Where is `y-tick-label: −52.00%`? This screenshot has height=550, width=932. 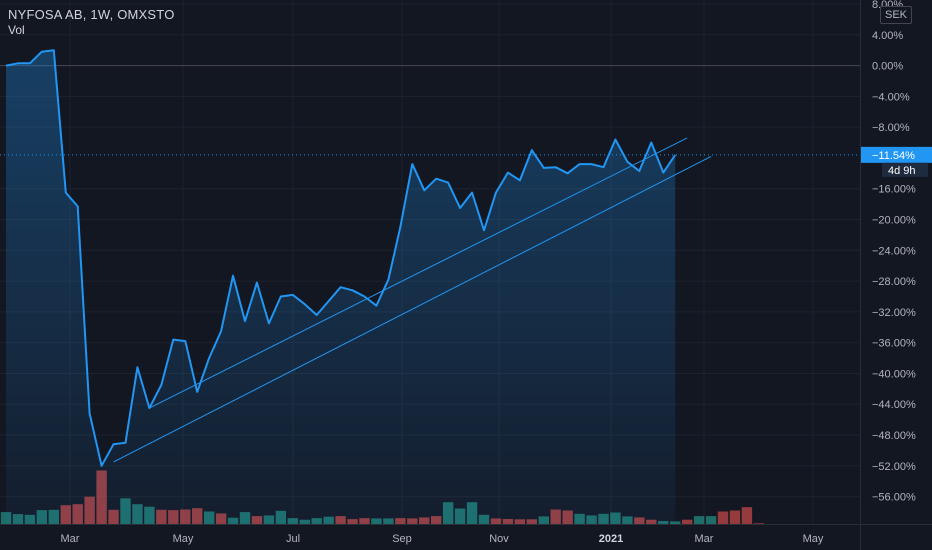 y-tick-label: −52.00% is located at coordinates (894, 467).